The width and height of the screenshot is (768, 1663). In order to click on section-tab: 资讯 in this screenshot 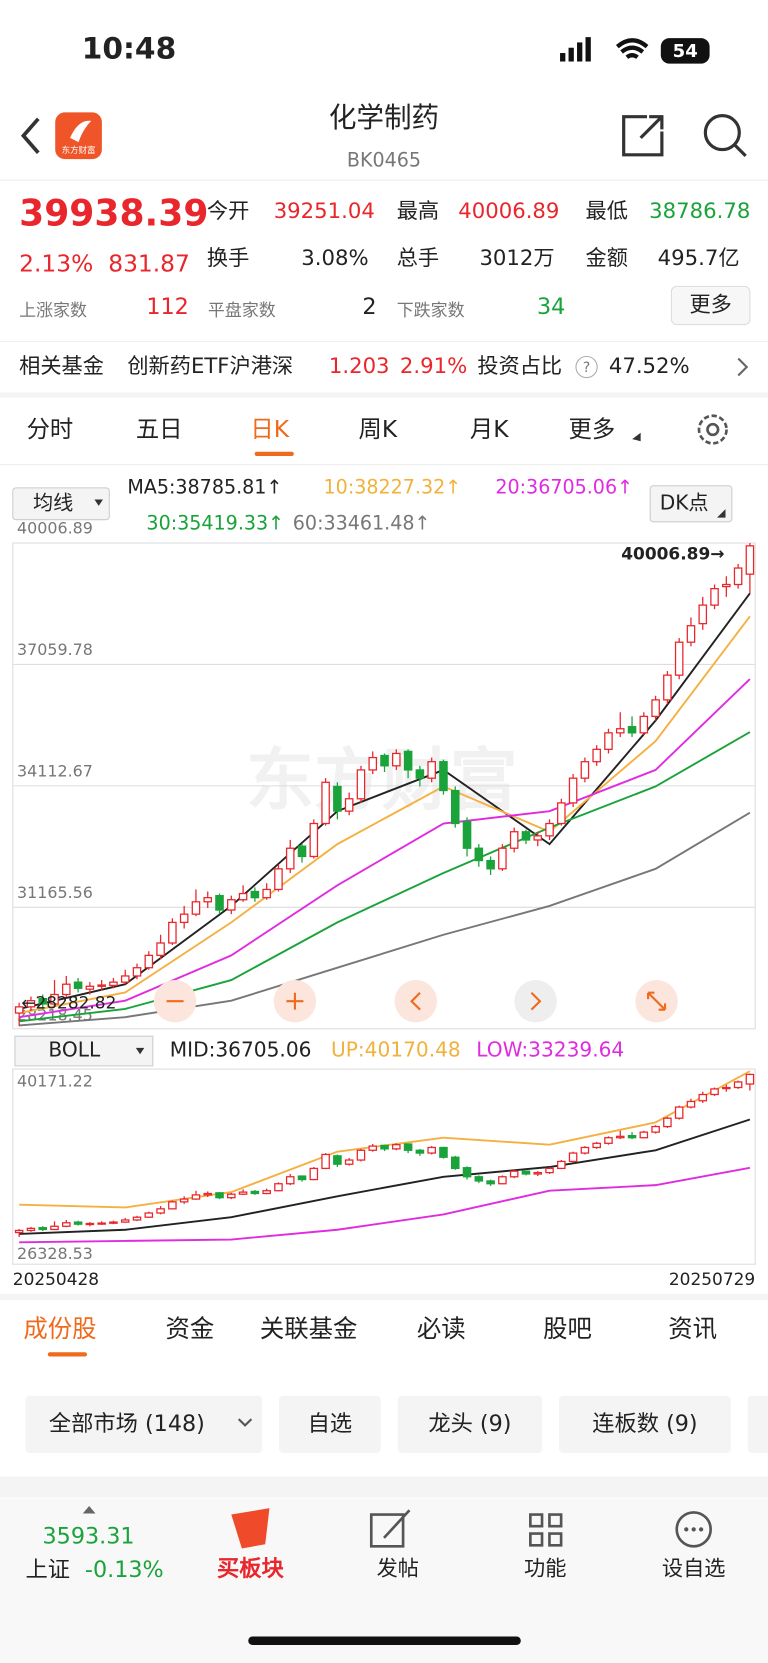, I will do `click(692, 1328)`.